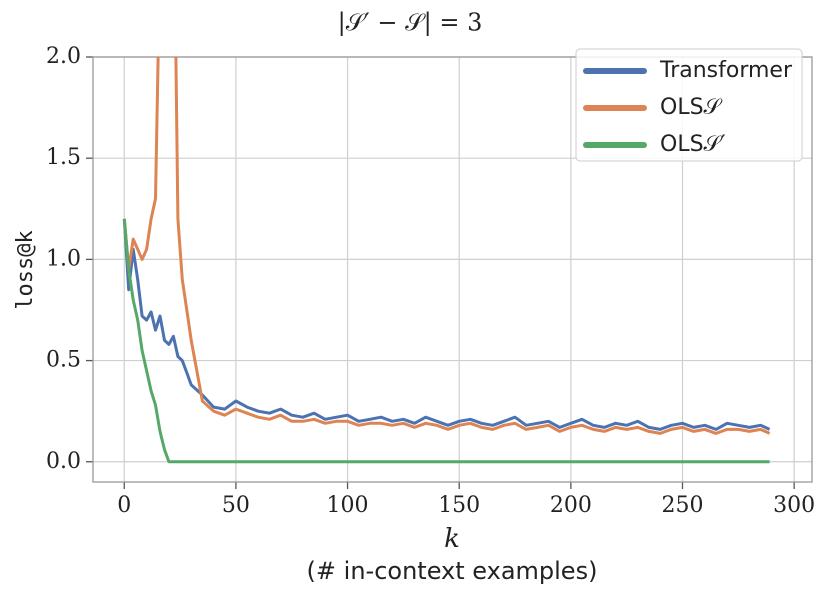 The width and height of the screenshot is (831, 598). What do you see at coordinates (63, 461) in the screenshot?
I see `y-tick-label: 0.0` at bounding box center [63, 461].